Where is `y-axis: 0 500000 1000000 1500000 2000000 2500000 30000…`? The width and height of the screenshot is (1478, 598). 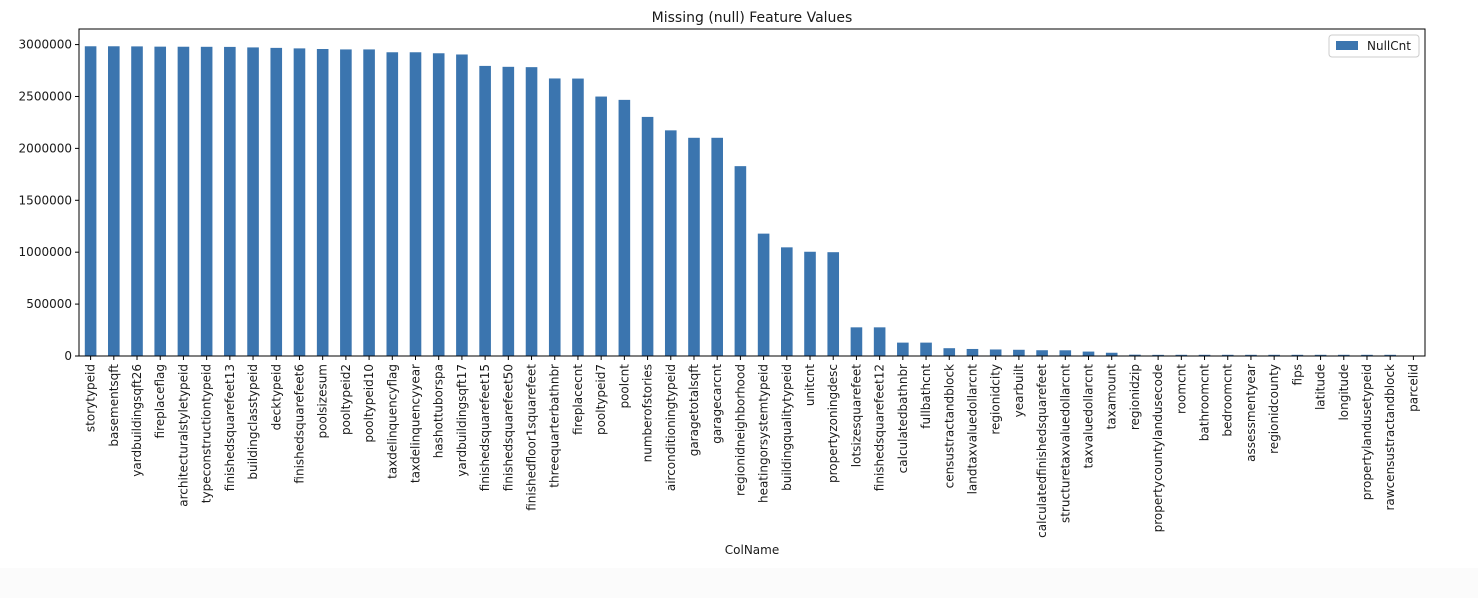 y-axis: 0 500000 1000000 1500000 2000000 2500000 30000… is located at coordinates (49, 200).